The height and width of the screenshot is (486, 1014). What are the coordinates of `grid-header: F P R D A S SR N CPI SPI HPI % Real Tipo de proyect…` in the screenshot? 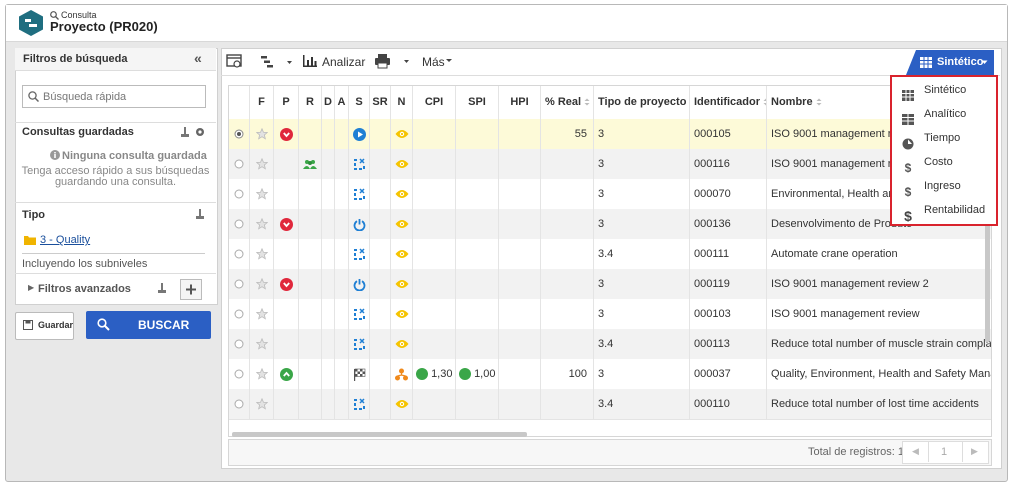 It's located at (610, 103).